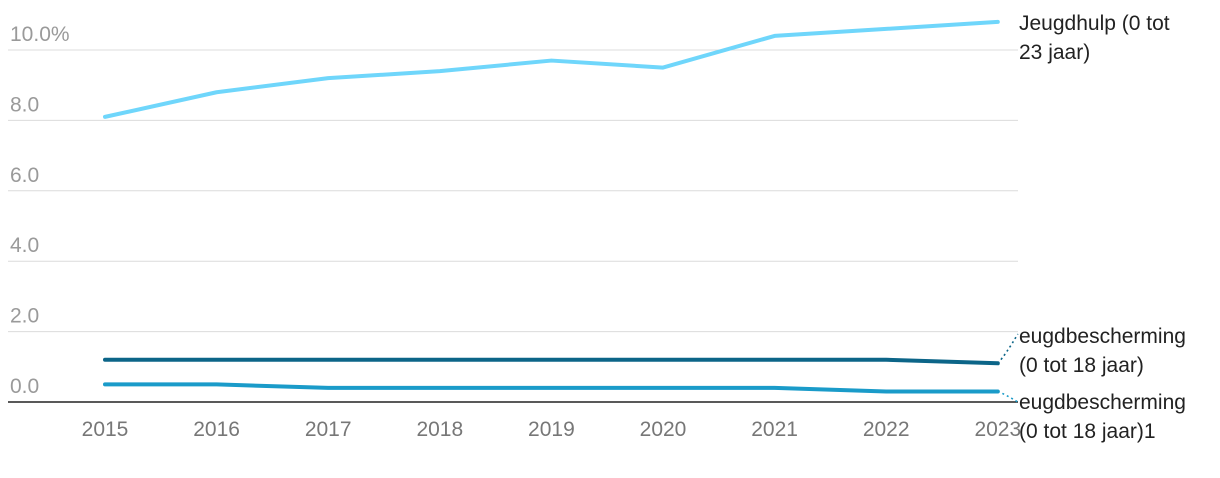 This screenshot has height=478, width=1220. Describe the element at coordinates (24, 386) in the screenshot. I see `y-tick-label: 0.0` at that location.